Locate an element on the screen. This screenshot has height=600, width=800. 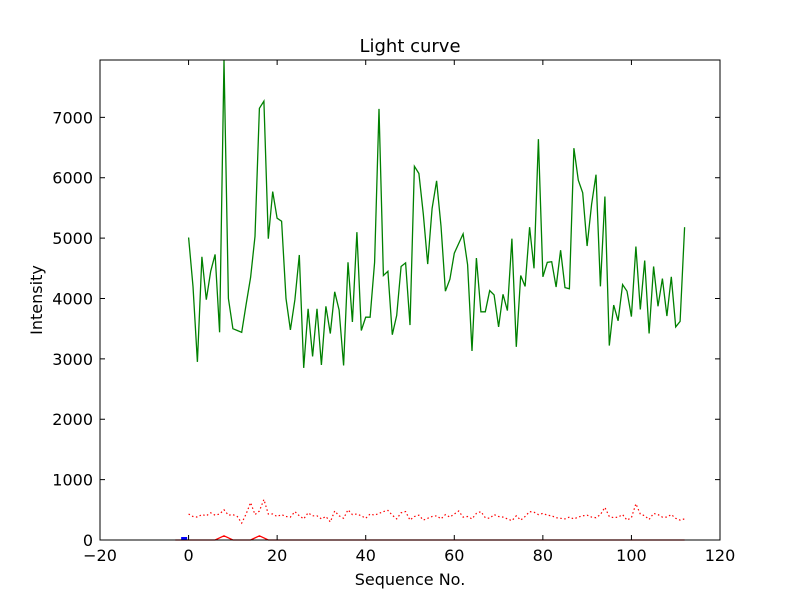
y-axis-label: Intensity is located at coordinates (36, 300).